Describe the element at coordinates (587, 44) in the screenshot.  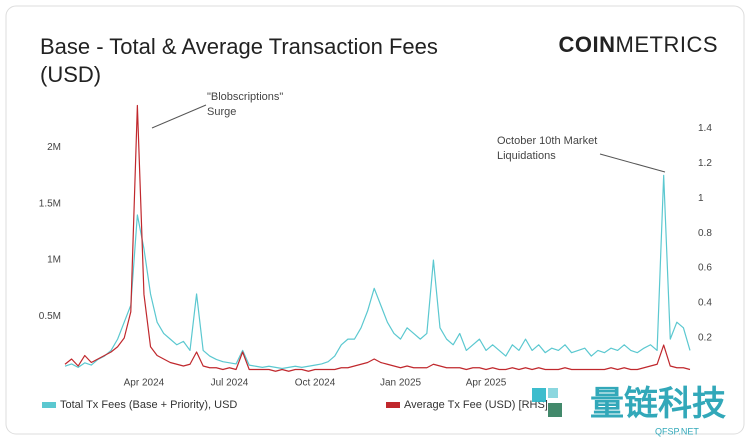
I see `logo-part: COIN` at that location.